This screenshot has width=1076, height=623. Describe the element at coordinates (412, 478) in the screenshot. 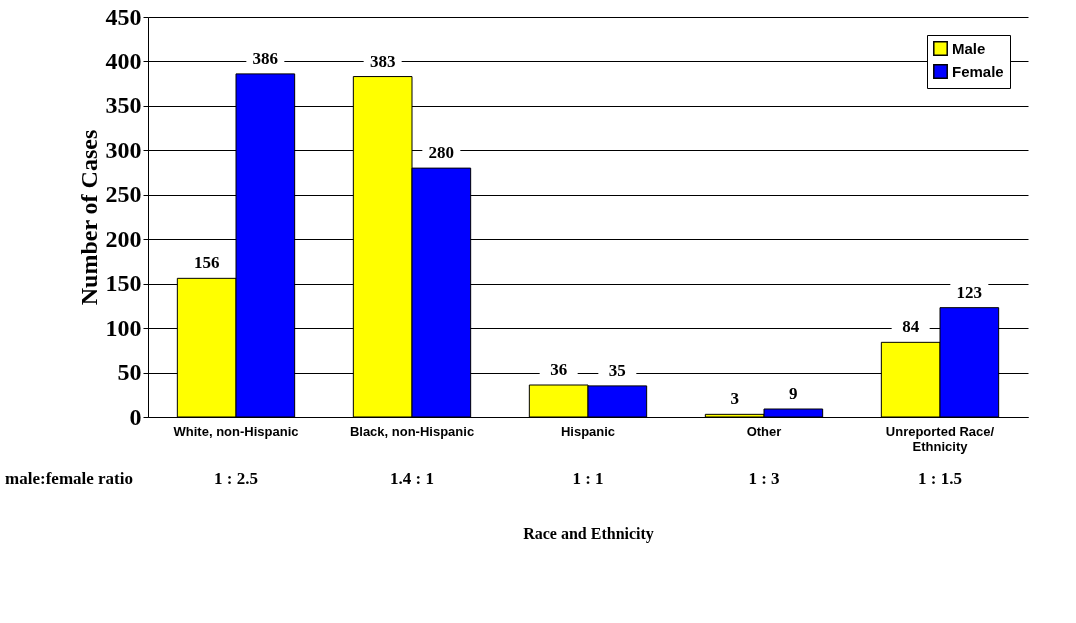

I see `text: 1.4 : 1` at that location.